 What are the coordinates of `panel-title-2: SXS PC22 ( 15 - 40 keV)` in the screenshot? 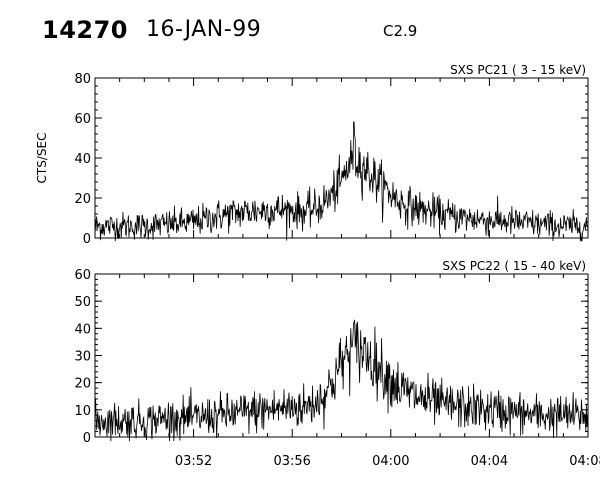 It's located at (514, 266).